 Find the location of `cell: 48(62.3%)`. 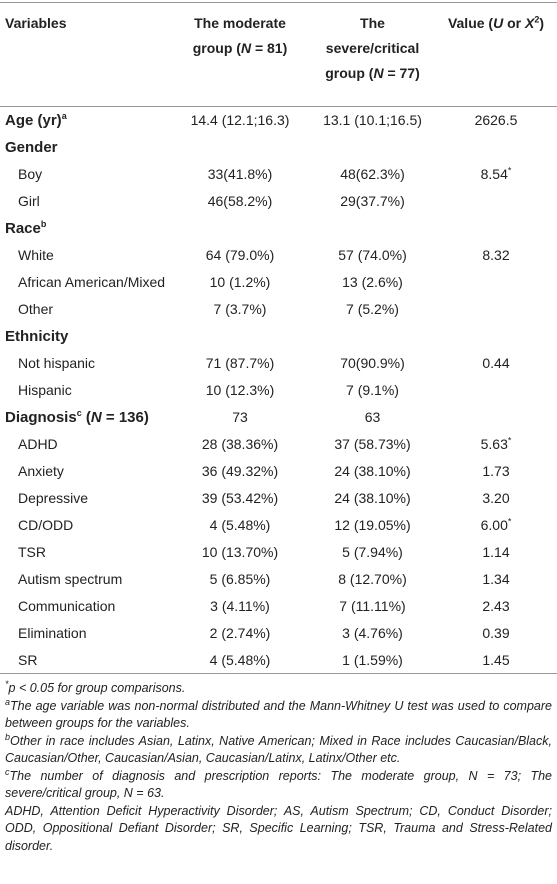

cell: 48(62.3%) is located at coordinates (372, 174).